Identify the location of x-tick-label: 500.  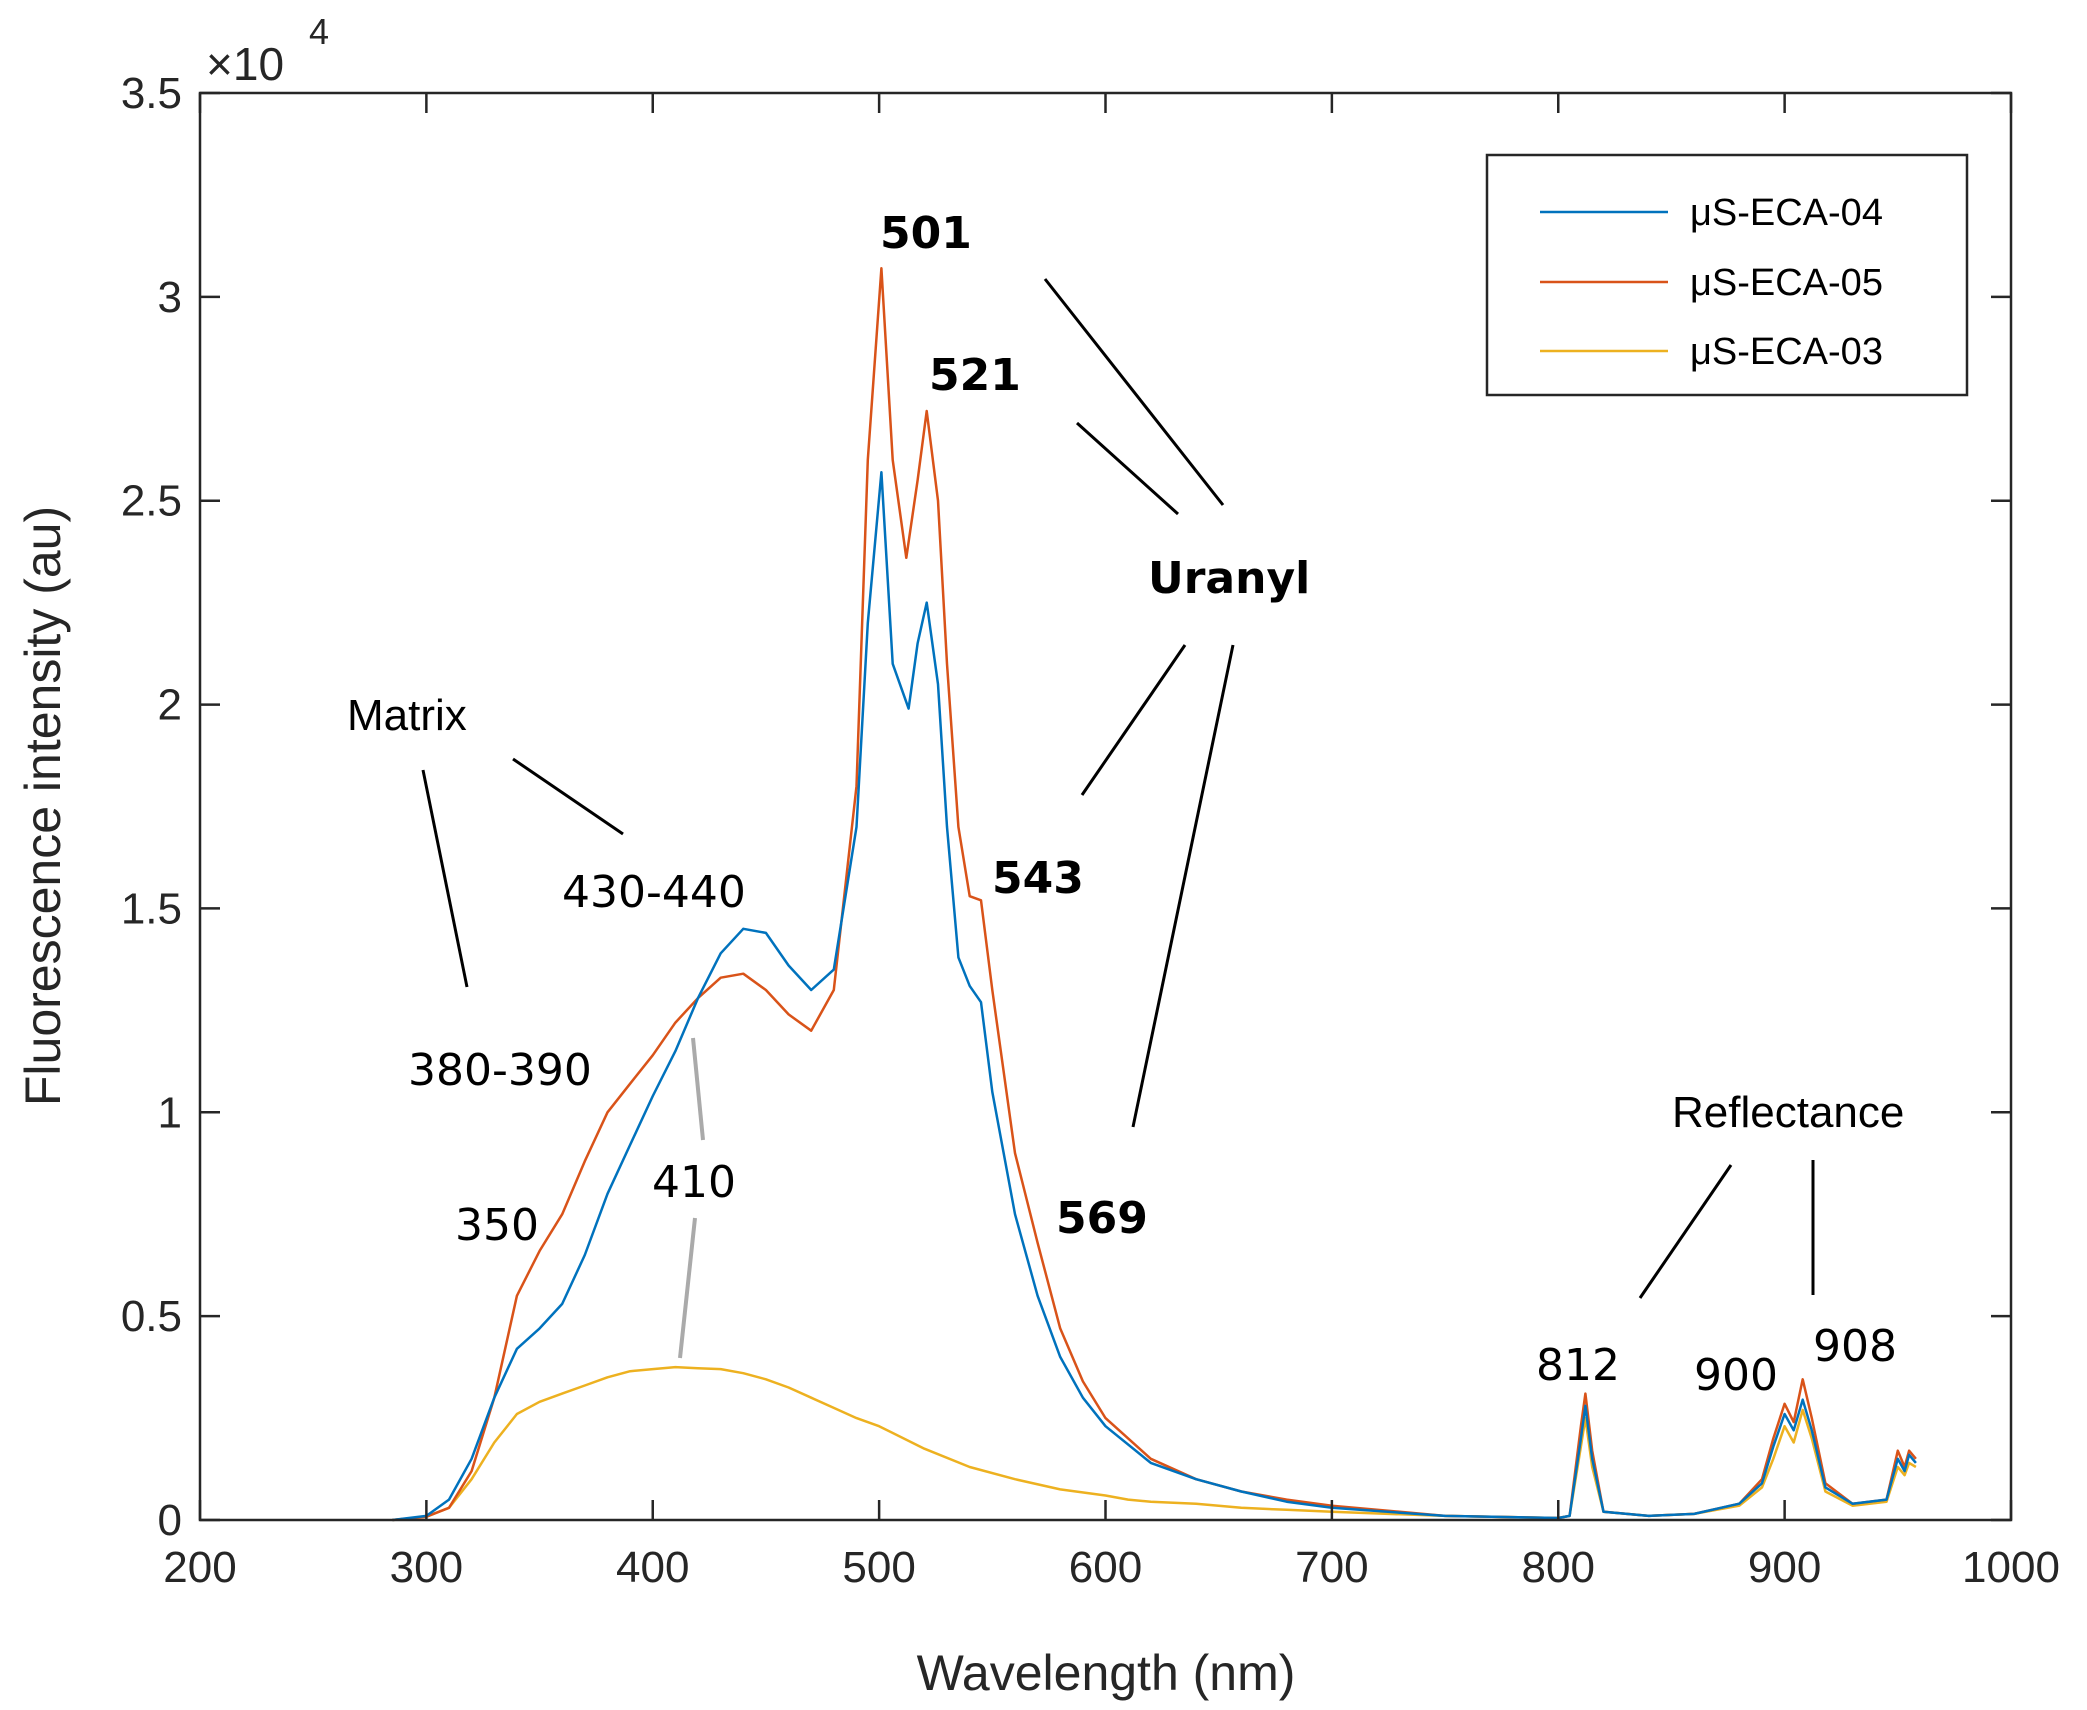
(878, 1567).